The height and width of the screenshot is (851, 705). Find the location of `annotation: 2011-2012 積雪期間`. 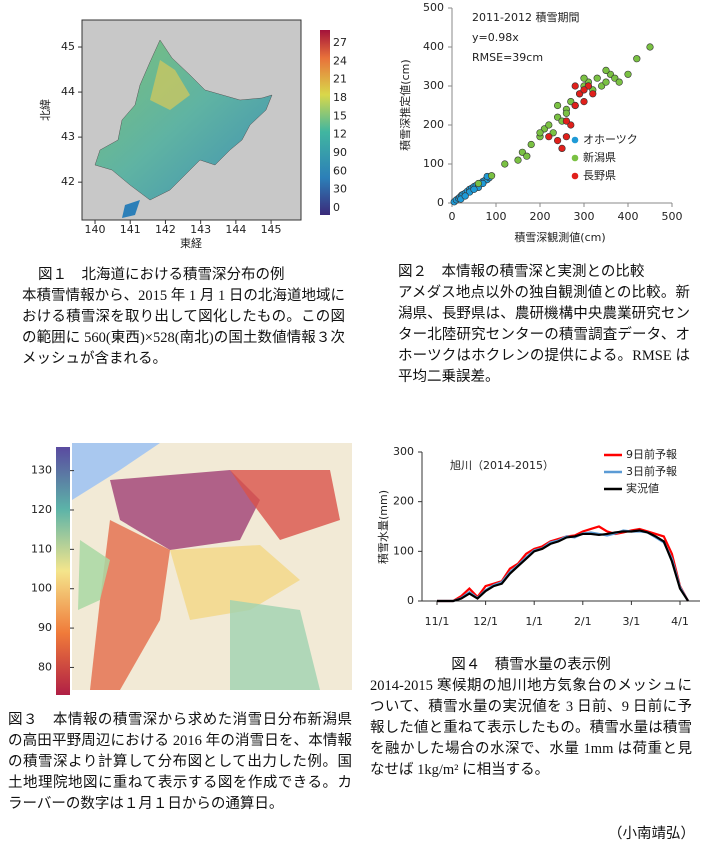

annotation: 2011-2012 積雪期間 is located at coordinates (525, 17).